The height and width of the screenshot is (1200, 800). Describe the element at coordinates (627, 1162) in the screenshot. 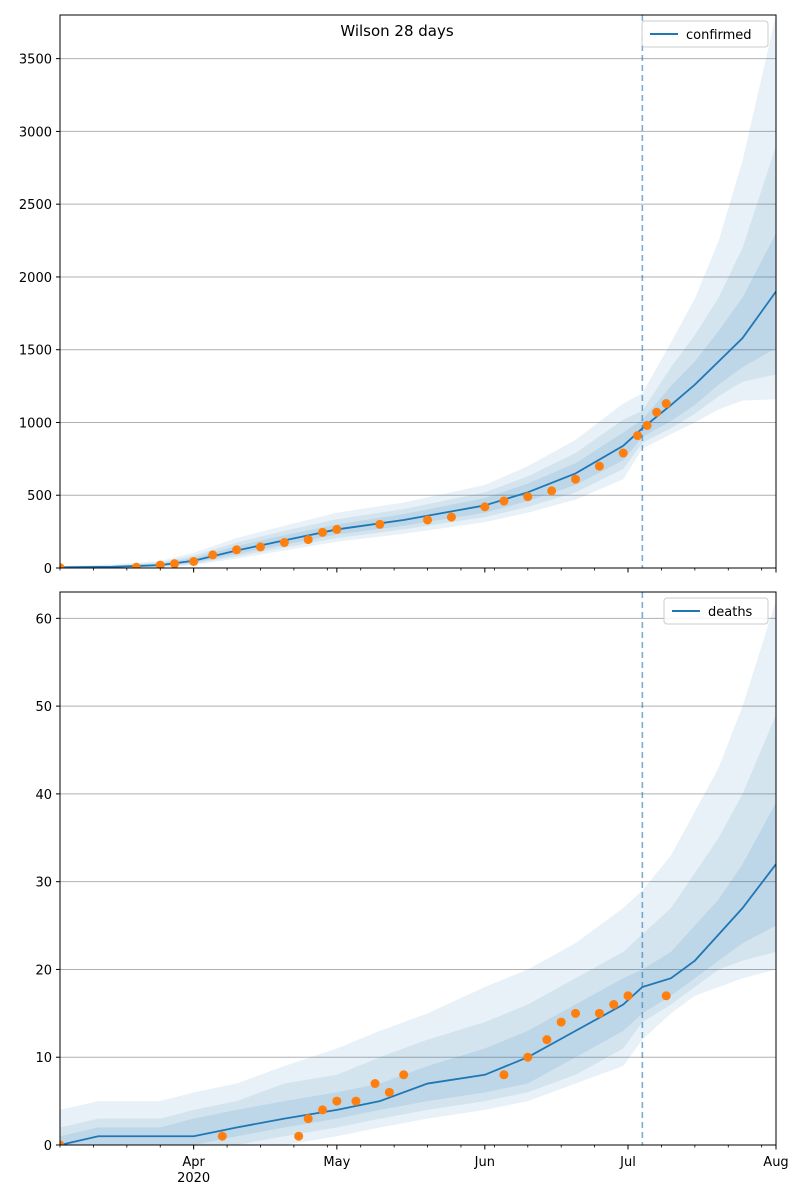

I see `x-tick-label: Jul` at that location.